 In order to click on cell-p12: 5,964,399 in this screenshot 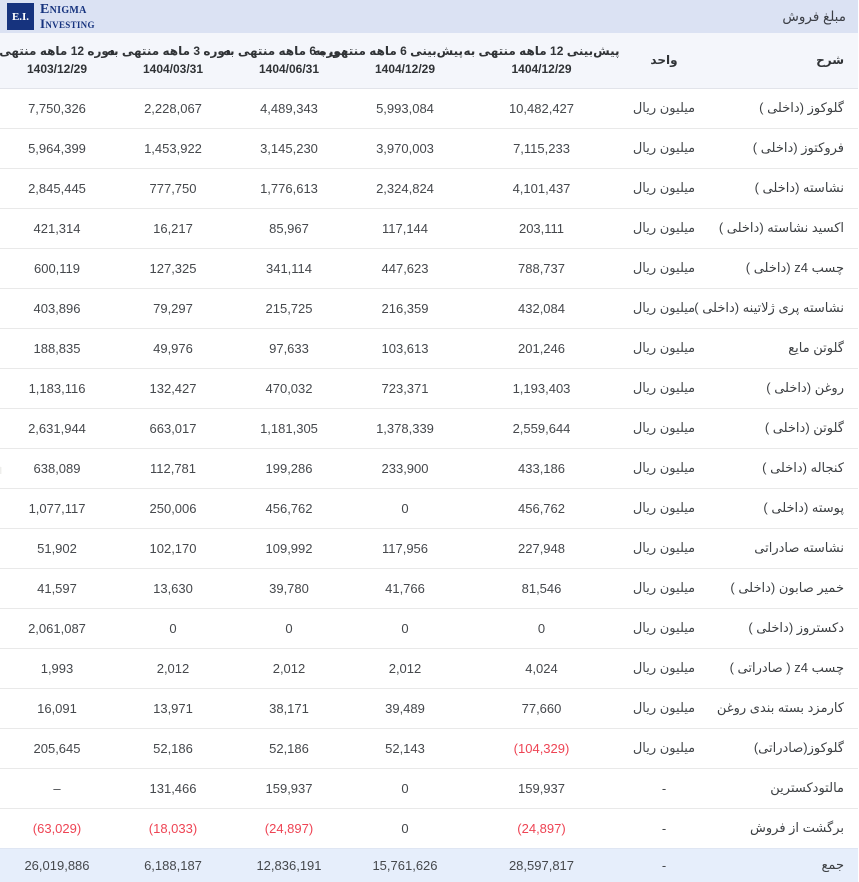, I will do `click(58, 147)`.